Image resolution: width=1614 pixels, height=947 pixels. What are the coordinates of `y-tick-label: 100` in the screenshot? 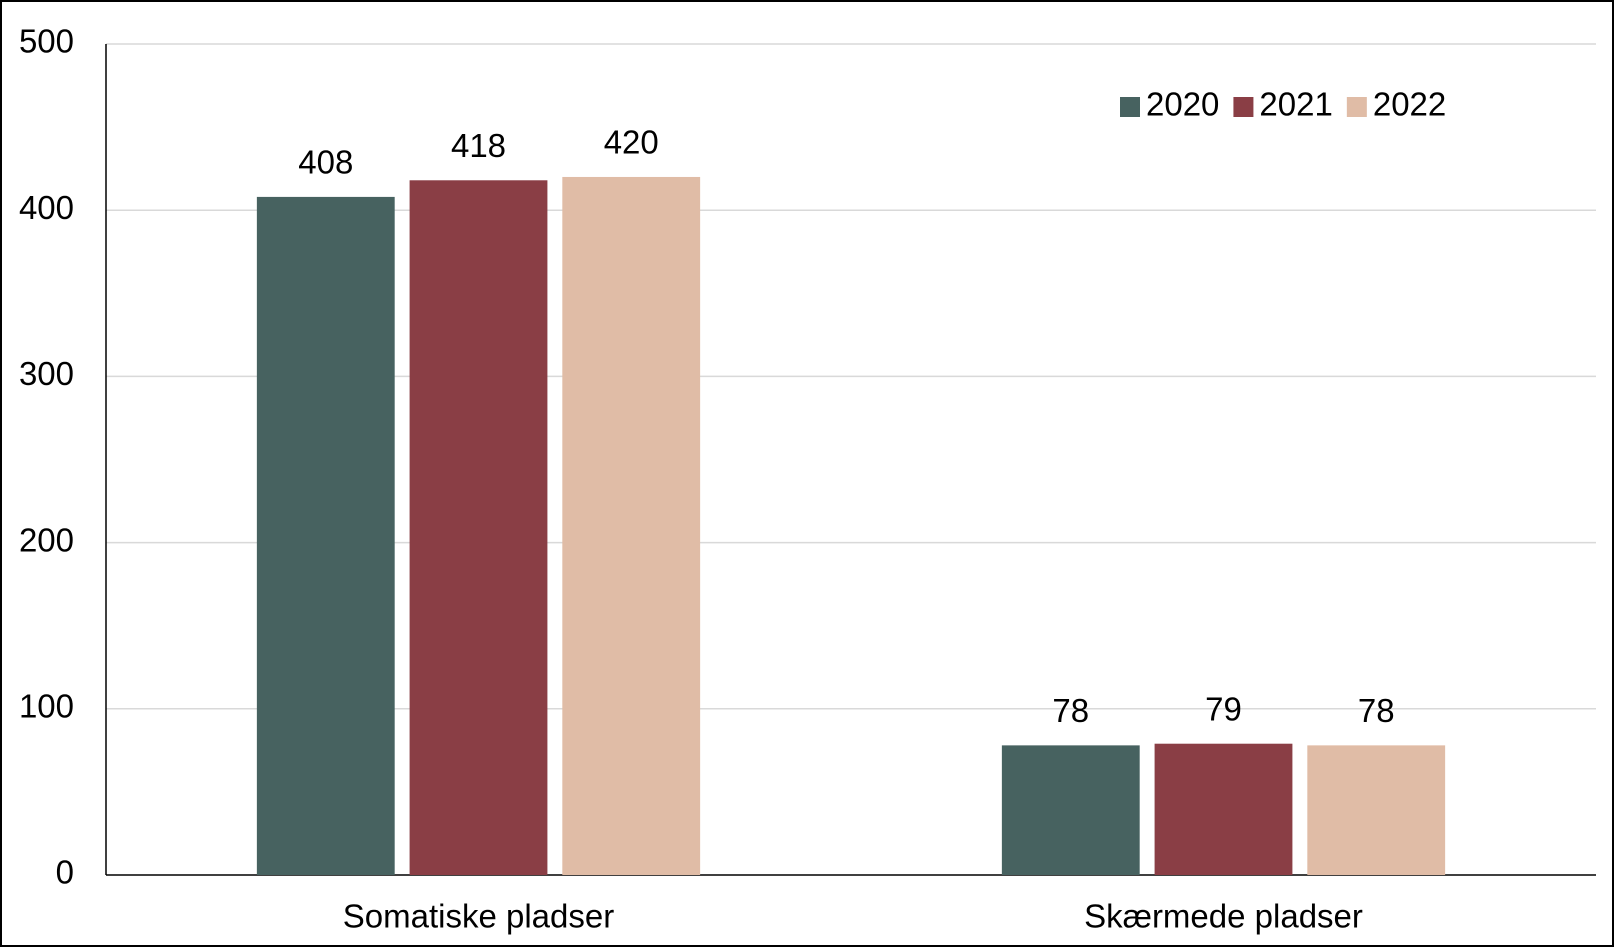 It's located at (46, 706).